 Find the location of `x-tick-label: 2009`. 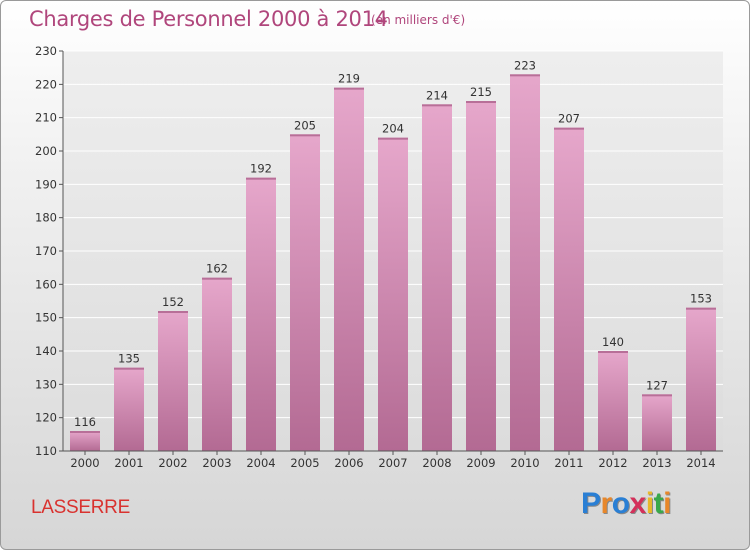

x-tick-label: 2009 is located at coordinates (480, 463).